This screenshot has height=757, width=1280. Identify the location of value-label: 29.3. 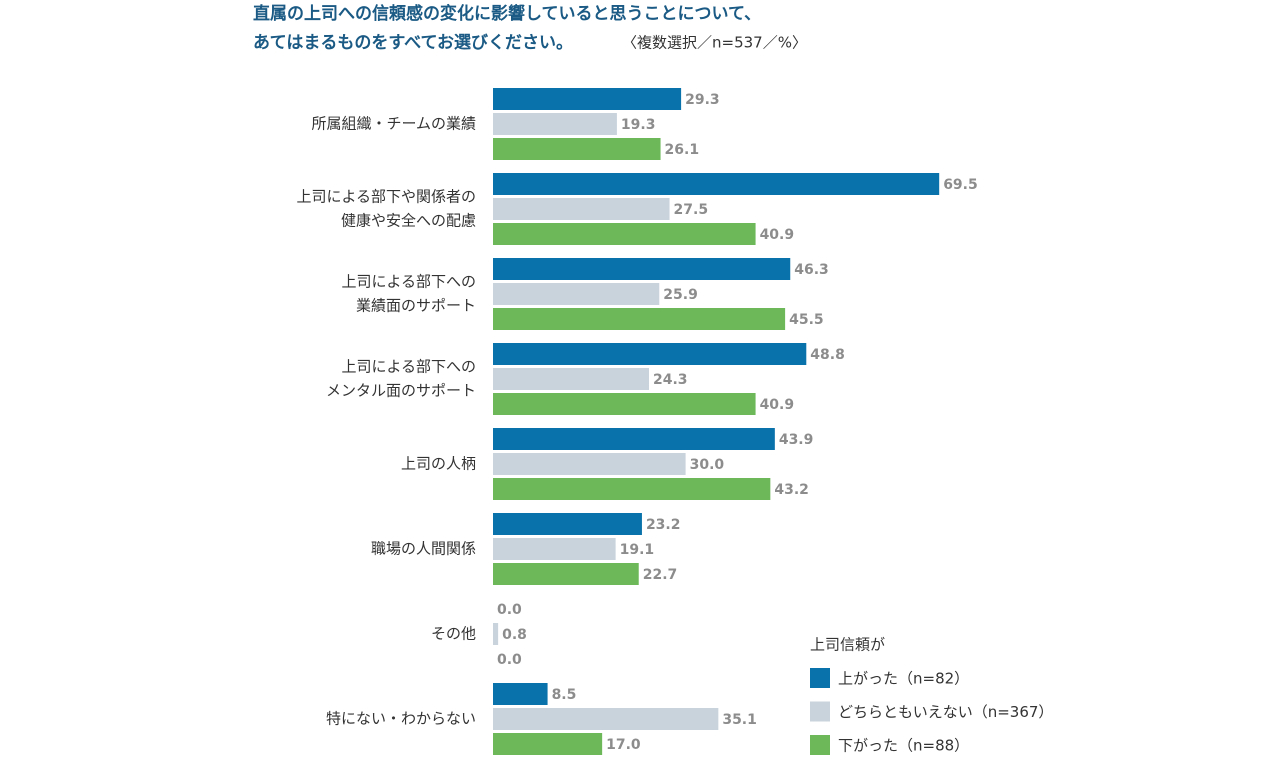
(702, 100).